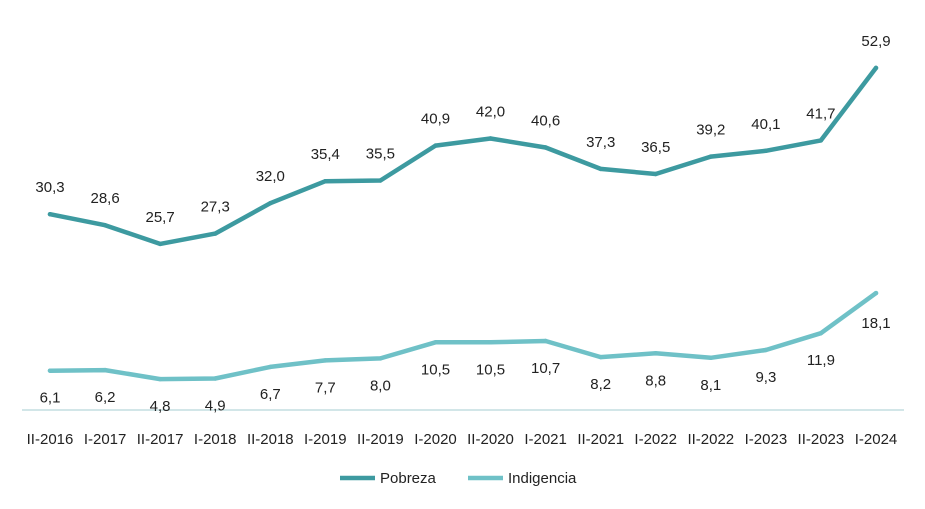 The height and width of the screenshot is (509, 925). I want to click on x-tick-label: II-2022, so click(710, 439).